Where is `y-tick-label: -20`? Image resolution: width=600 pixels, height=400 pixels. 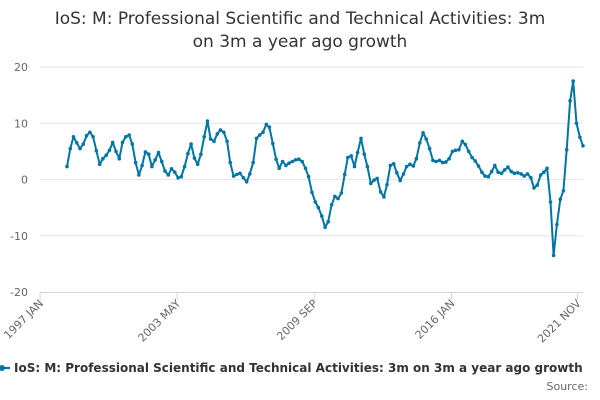
y-tick-label: -20 is located at coordinates (19, 292).